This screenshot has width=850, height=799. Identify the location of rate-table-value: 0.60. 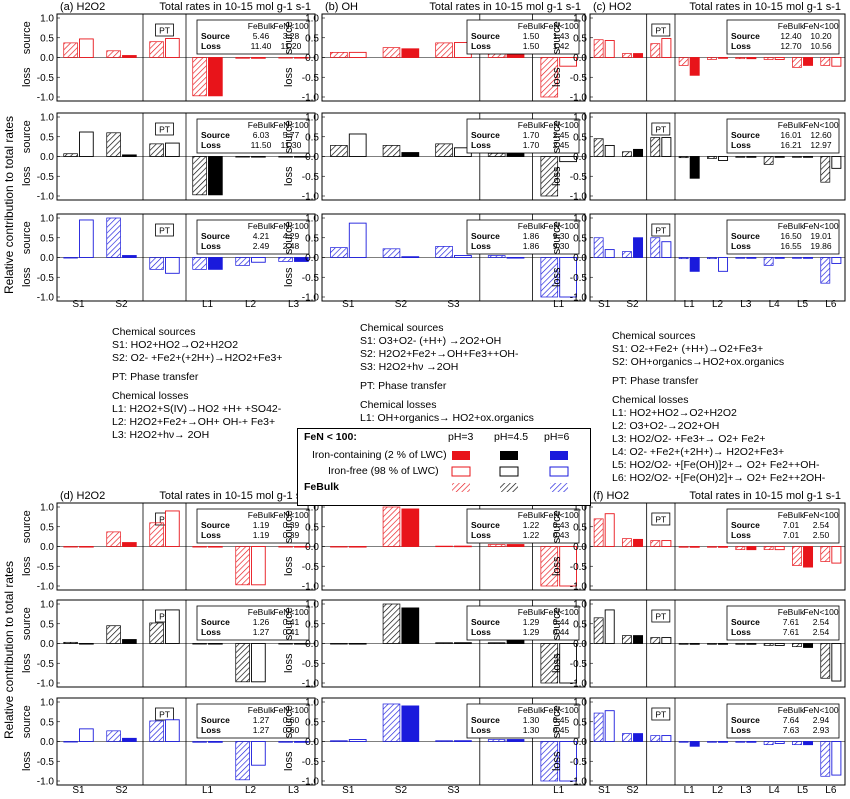
(291, 730).